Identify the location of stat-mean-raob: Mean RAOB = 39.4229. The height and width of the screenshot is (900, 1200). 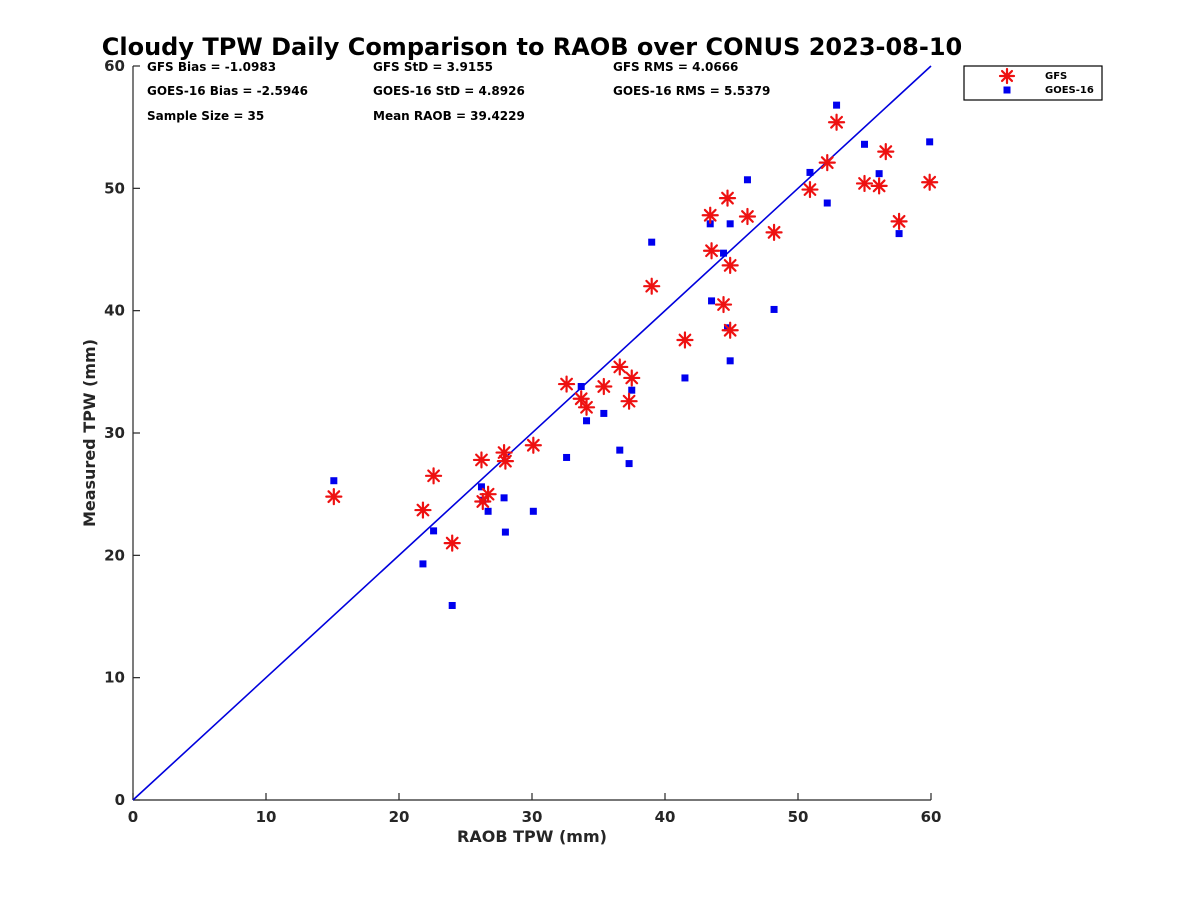
(449, 116).